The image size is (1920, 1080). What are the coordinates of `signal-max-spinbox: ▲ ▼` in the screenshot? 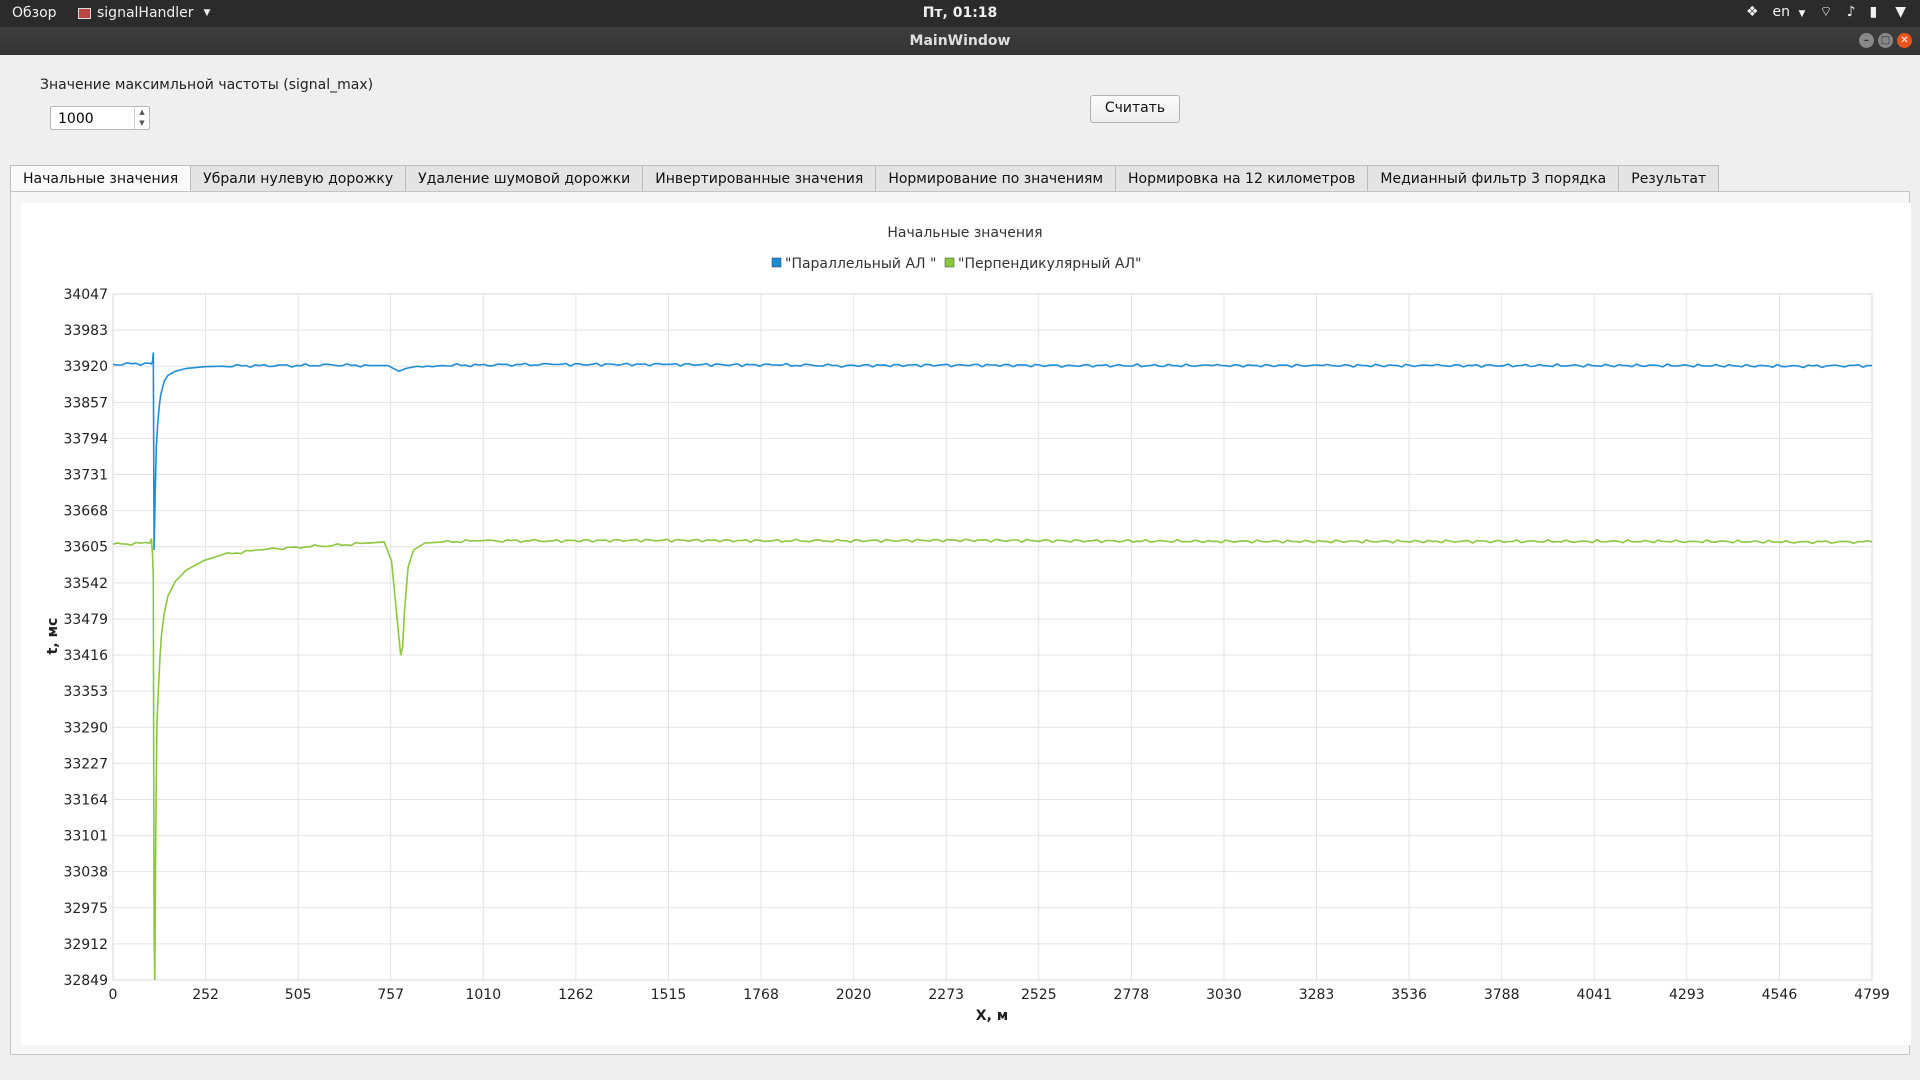 It's located at (100, 118).